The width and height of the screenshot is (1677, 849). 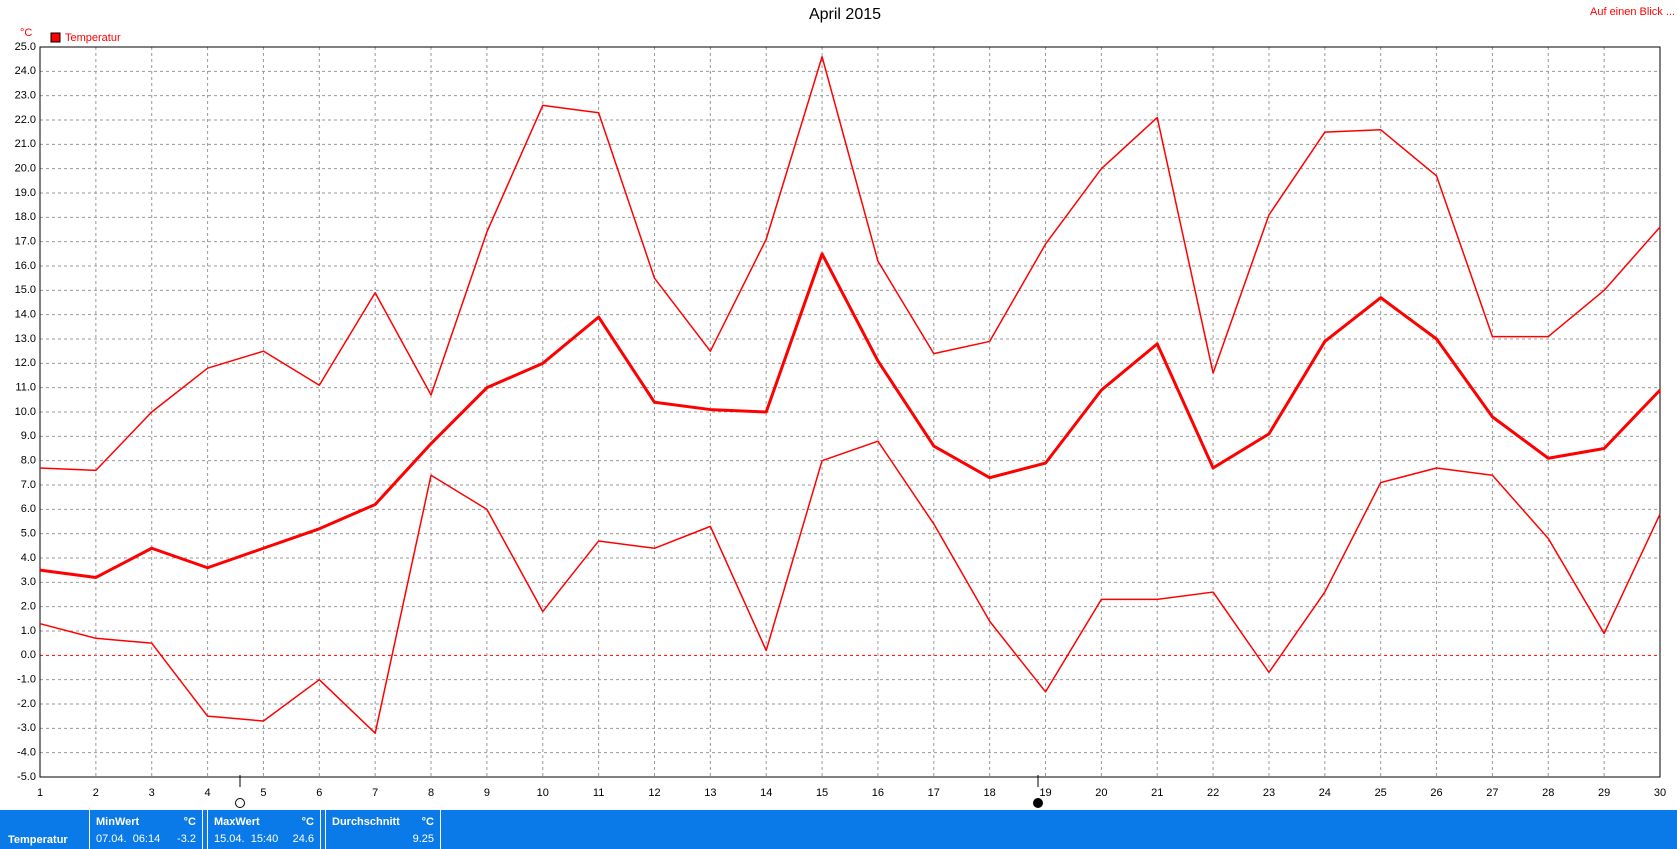 I want to click on y-tick-label: 18.0, so click(x=25, y=217).